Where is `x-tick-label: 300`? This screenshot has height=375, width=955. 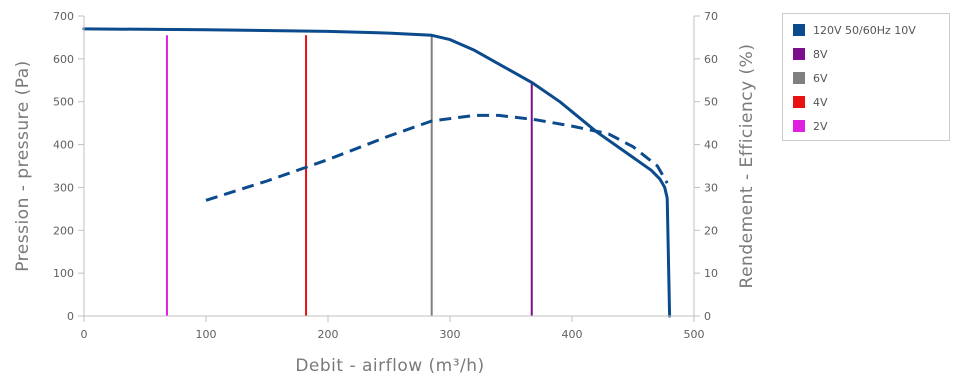 x-tick-label: 300 is located at coordinates (450, 334).